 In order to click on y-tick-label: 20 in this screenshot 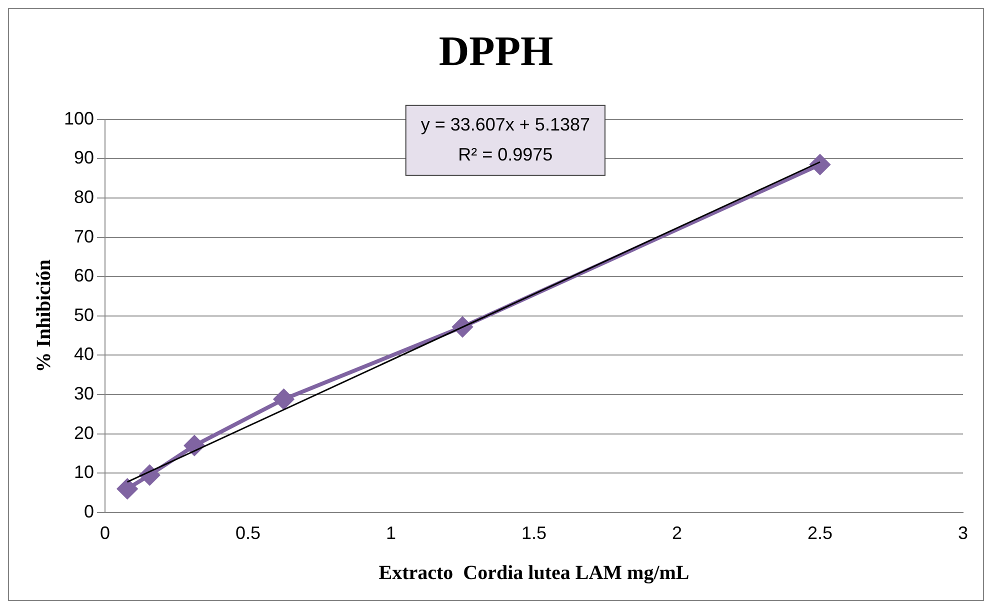, I will do `click(84, 432)`.